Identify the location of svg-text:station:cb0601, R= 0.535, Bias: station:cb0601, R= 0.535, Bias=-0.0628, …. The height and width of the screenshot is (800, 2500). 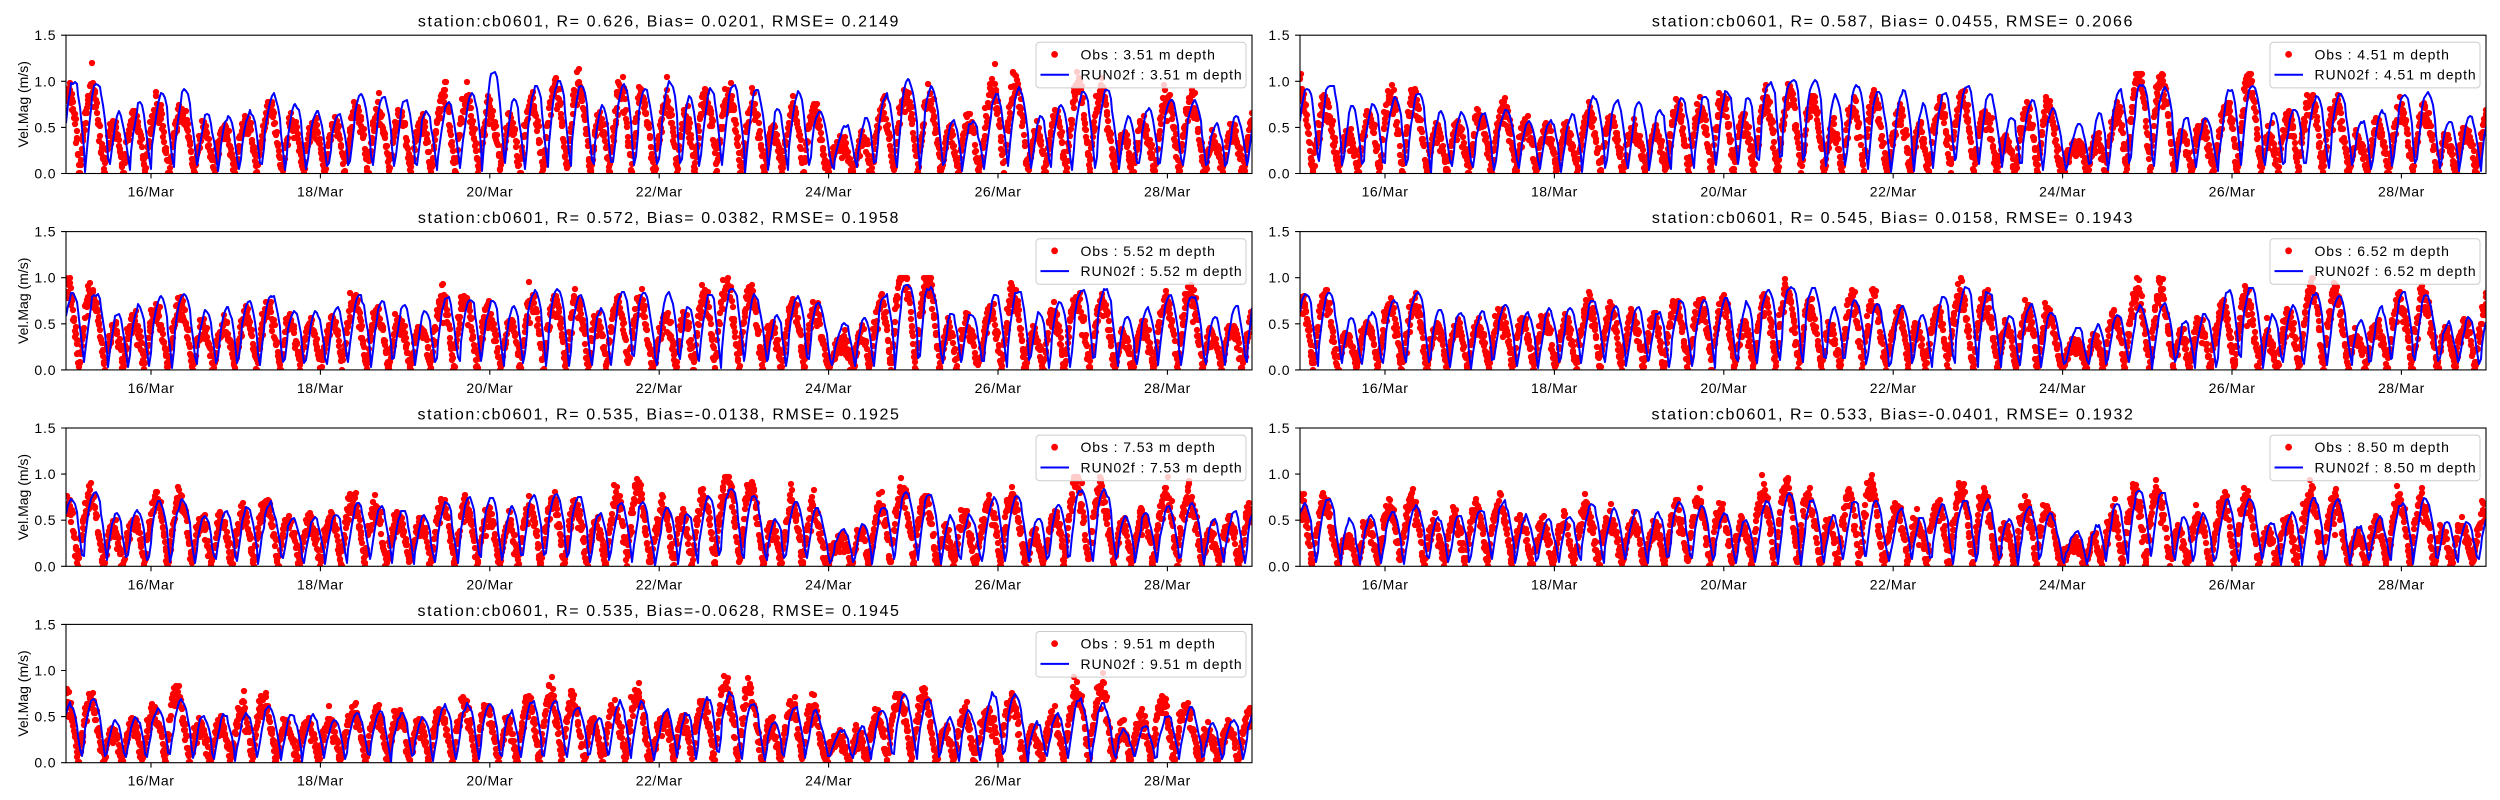
(658, 611).